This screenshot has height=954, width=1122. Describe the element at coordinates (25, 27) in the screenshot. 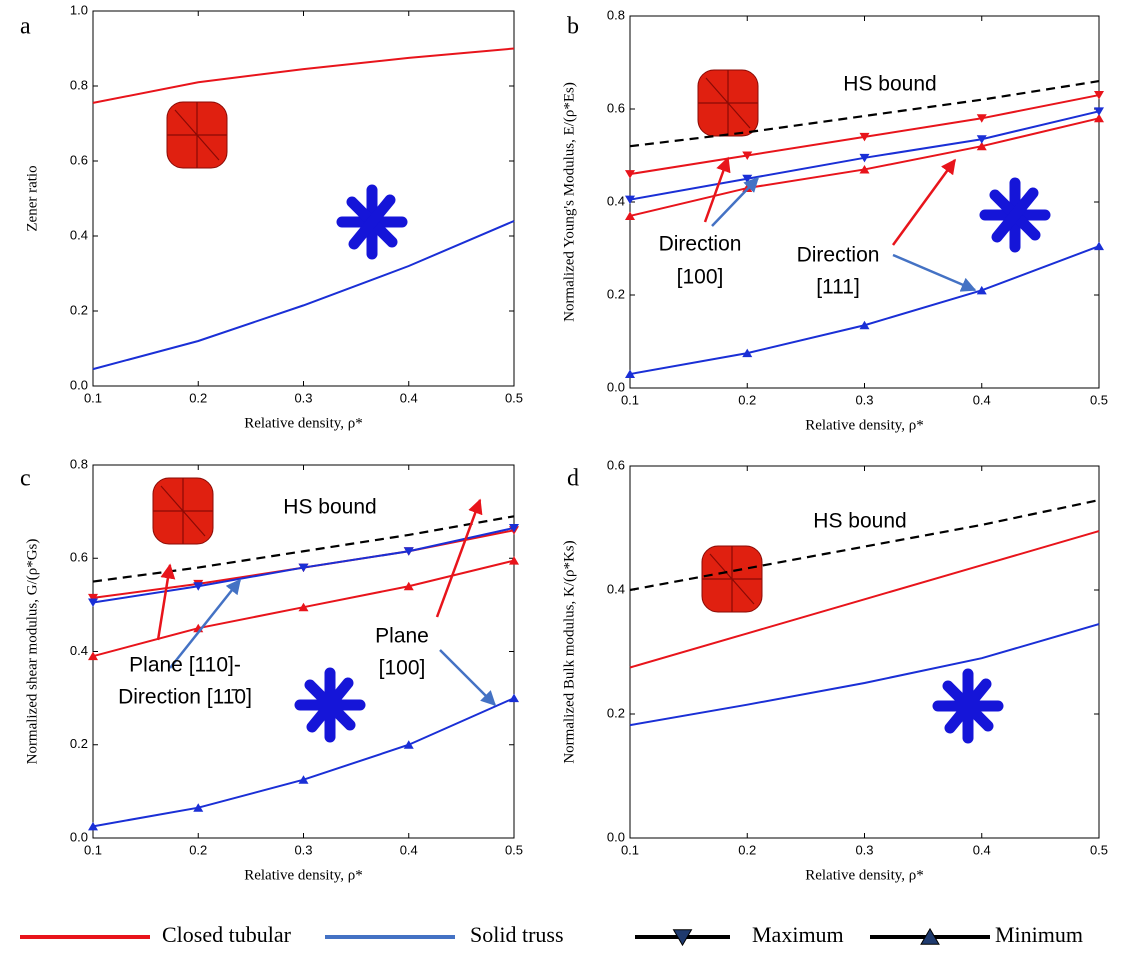

I see `panel-label: a` at that location.